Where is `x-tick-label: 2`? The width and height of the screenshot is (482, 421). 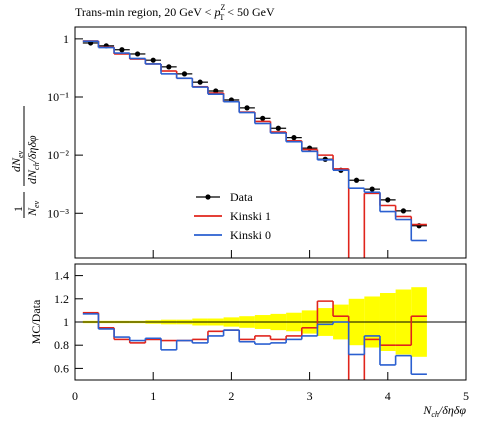 x-tick-label: 2 is located at coordinates (231, 396).